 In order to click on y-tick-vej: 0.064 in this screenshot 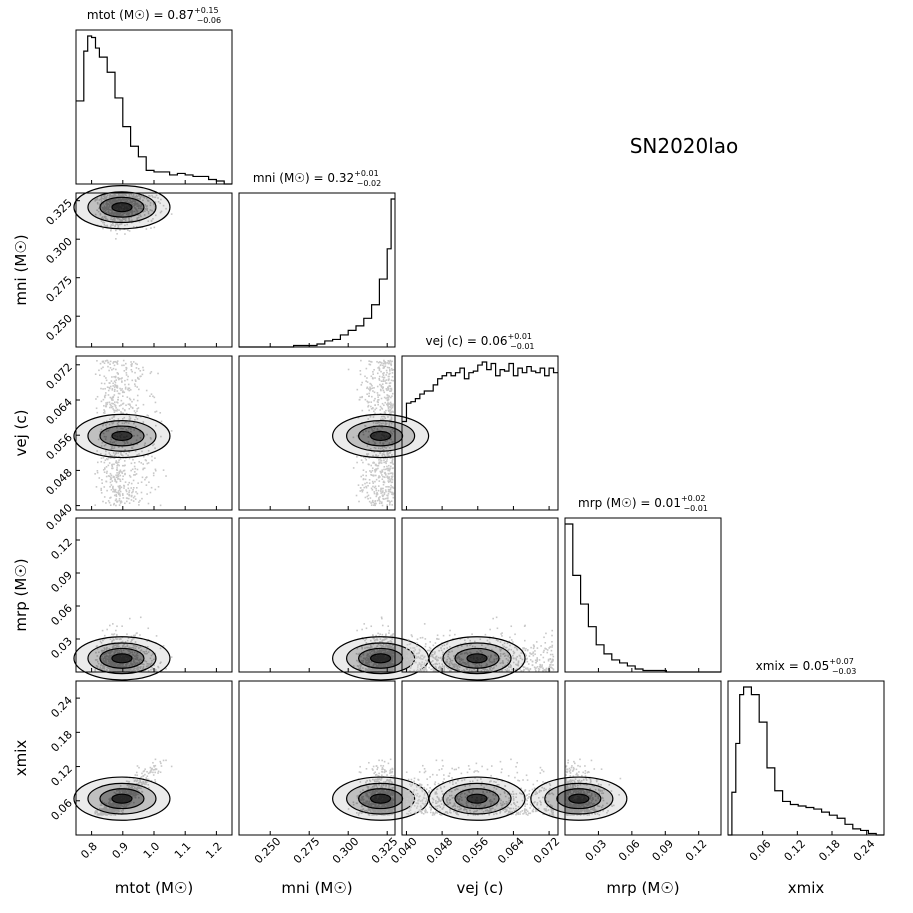, I will do `click(58, 411)`.